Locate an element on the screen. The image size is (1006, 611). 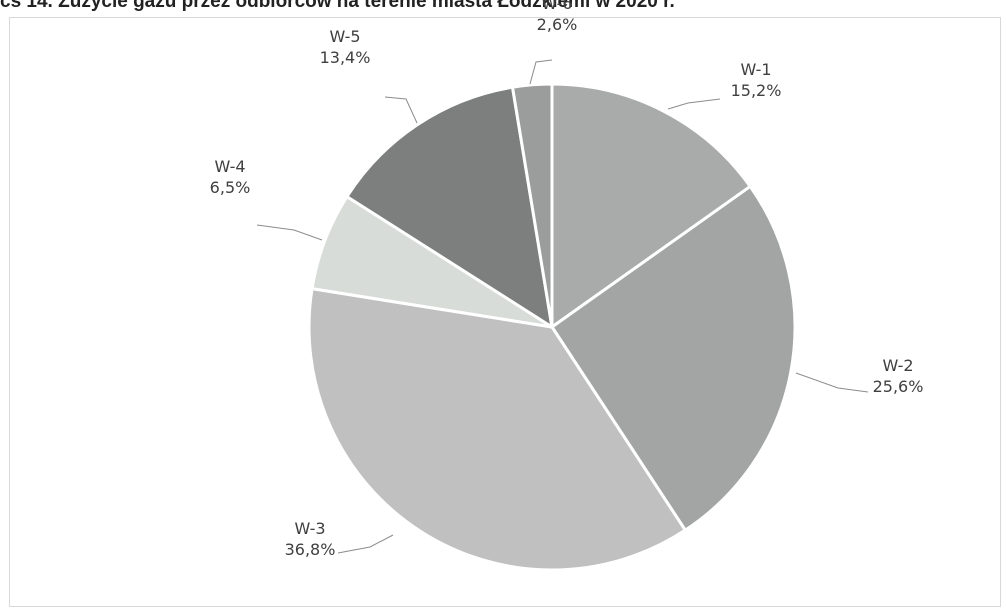
value-label-w-5: 13,4% is located at coordinates (345, 57).